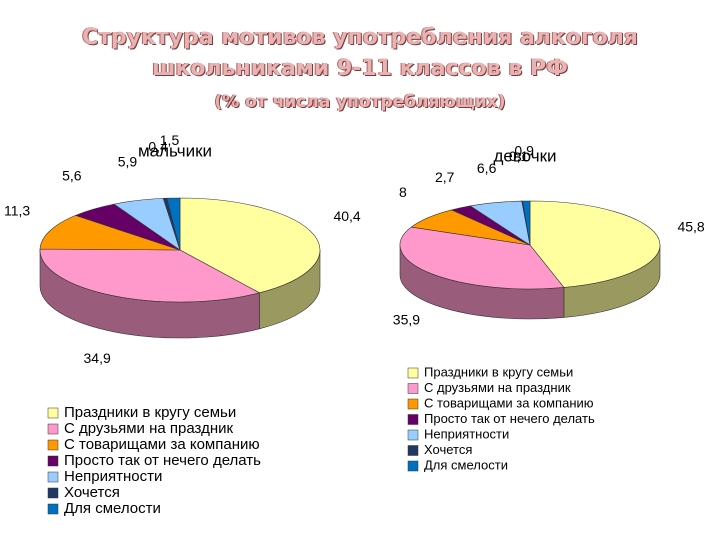  Describe the element at coordinates (524, 150) in the screenshot. I see `data-label: 0,9` at that location.